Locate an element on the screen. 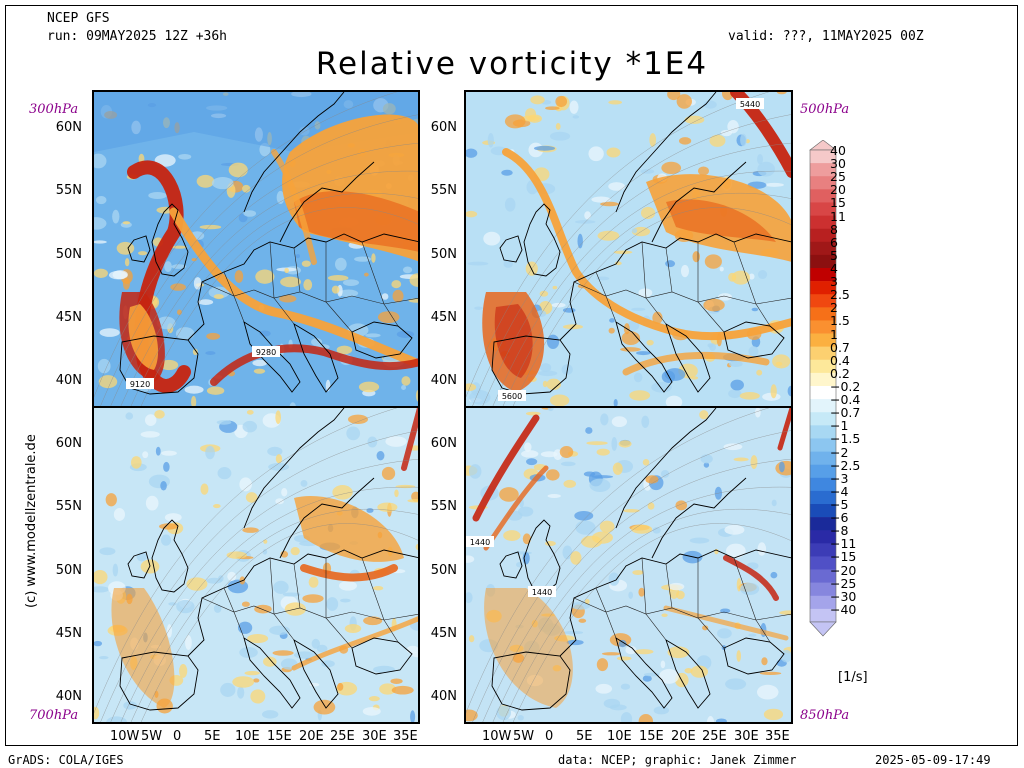 The width and height of the screenshot is (1024, 768). colorbar-unit: [1/s] is located at coordinates (853, 677).